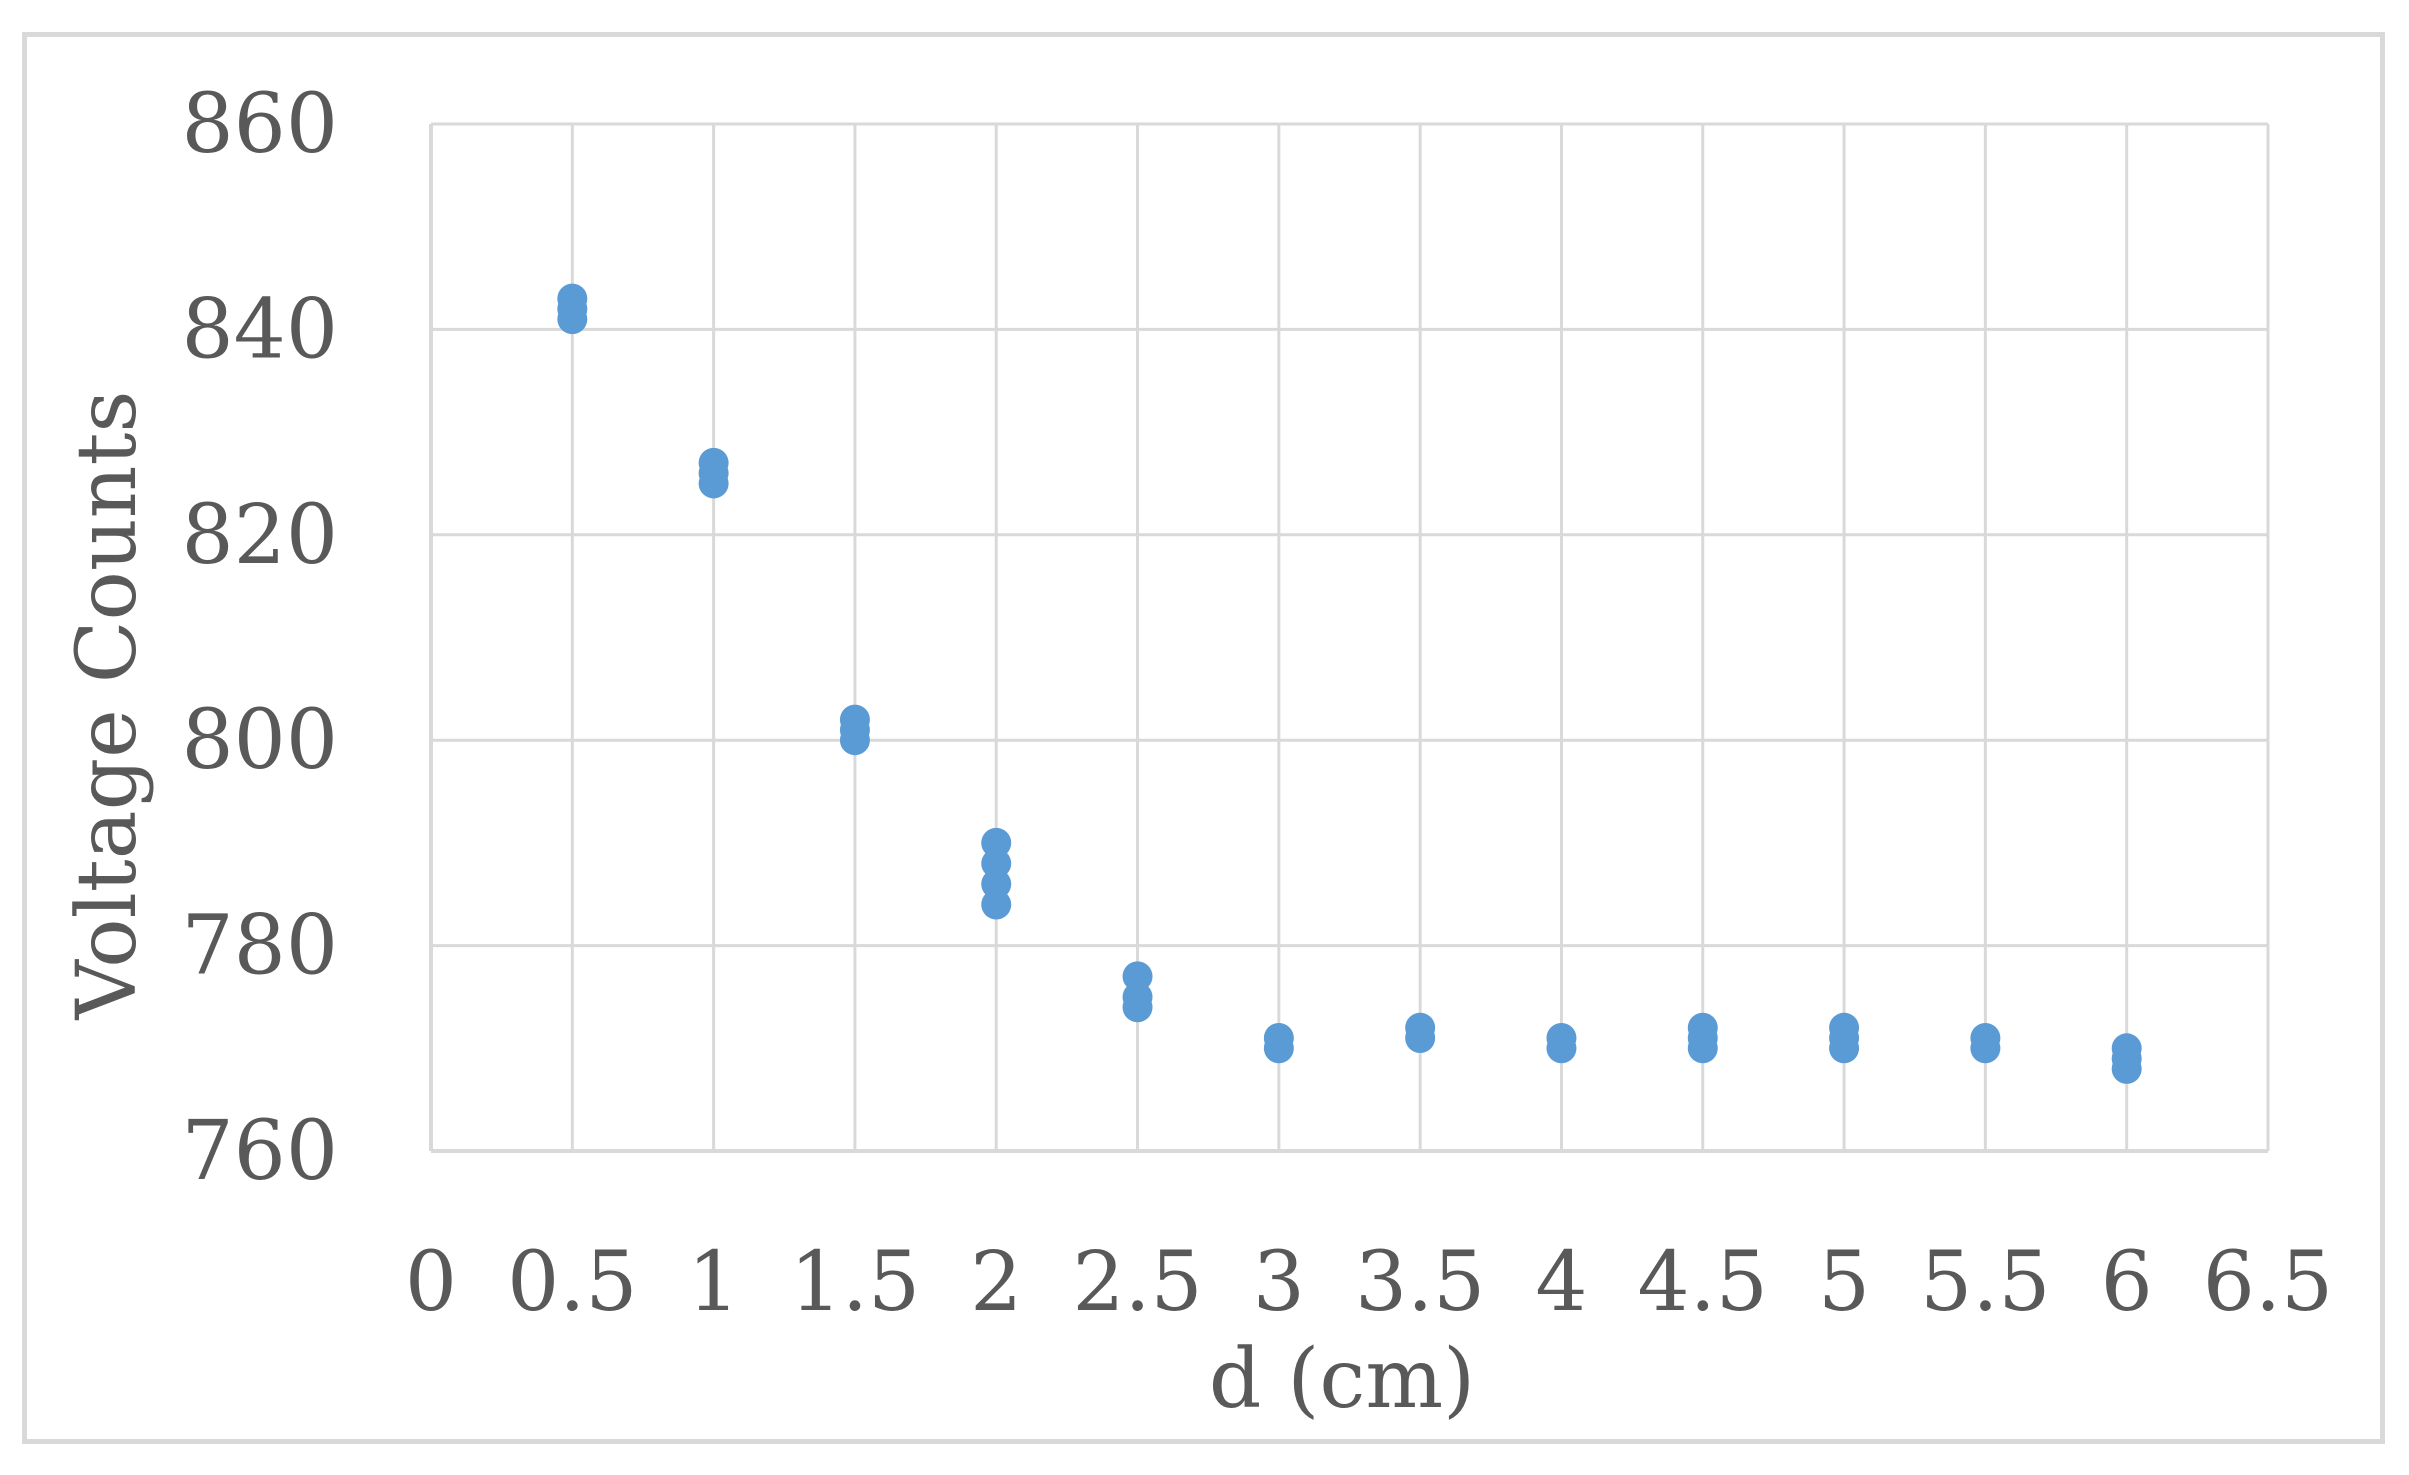 This screenshot has width=2409, height=1475. I want to click on x-tick-label: 1.5, so click(855, 1282).